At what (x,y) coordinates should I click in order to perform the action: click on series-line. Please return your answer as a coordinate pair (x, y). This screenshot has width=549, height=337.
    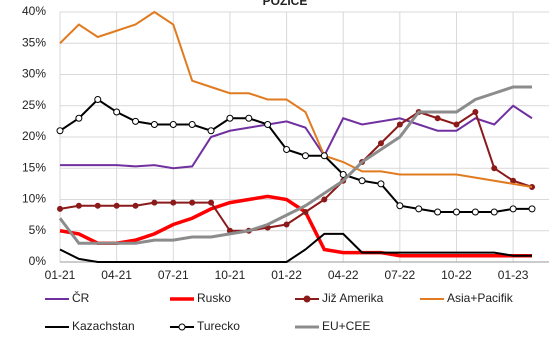
    Looking at the image, I should click on (296, 247).